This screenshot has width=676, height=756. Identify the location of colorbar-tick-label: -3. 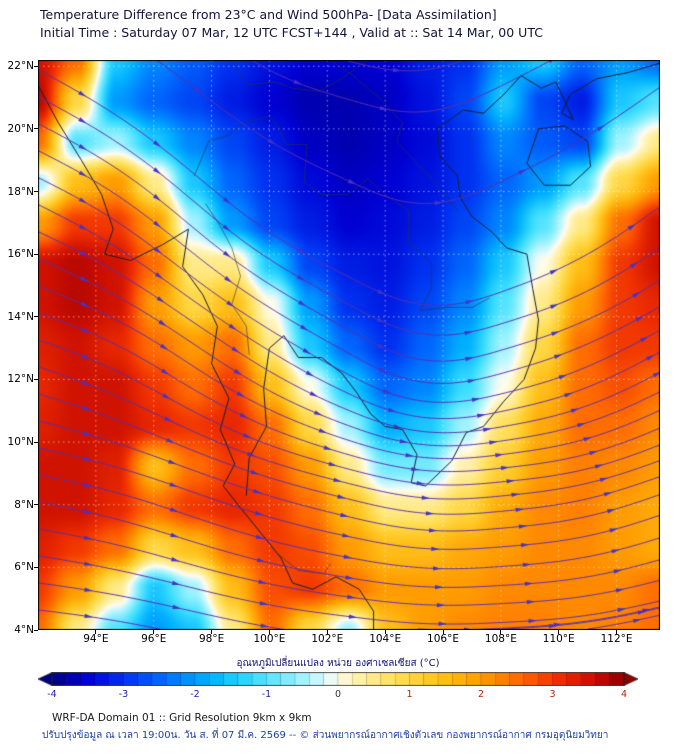
(123, 694).